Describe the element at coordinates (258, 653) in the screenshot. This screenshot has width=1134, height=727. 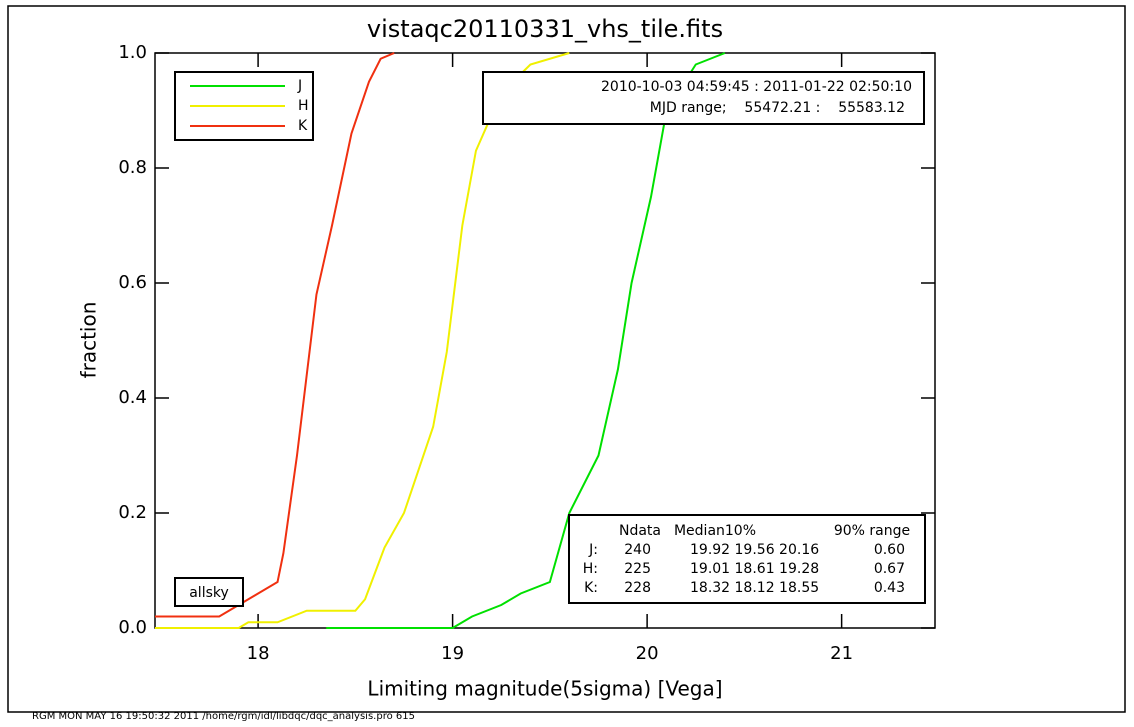
I see `x-tick-label: 18` at that location.